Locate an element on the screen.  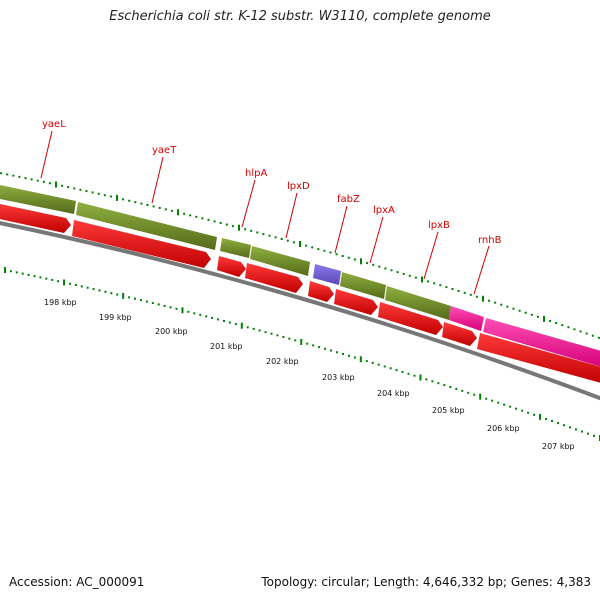
gene-label-lpxD: lpxD is located at coordinates (298, 186).